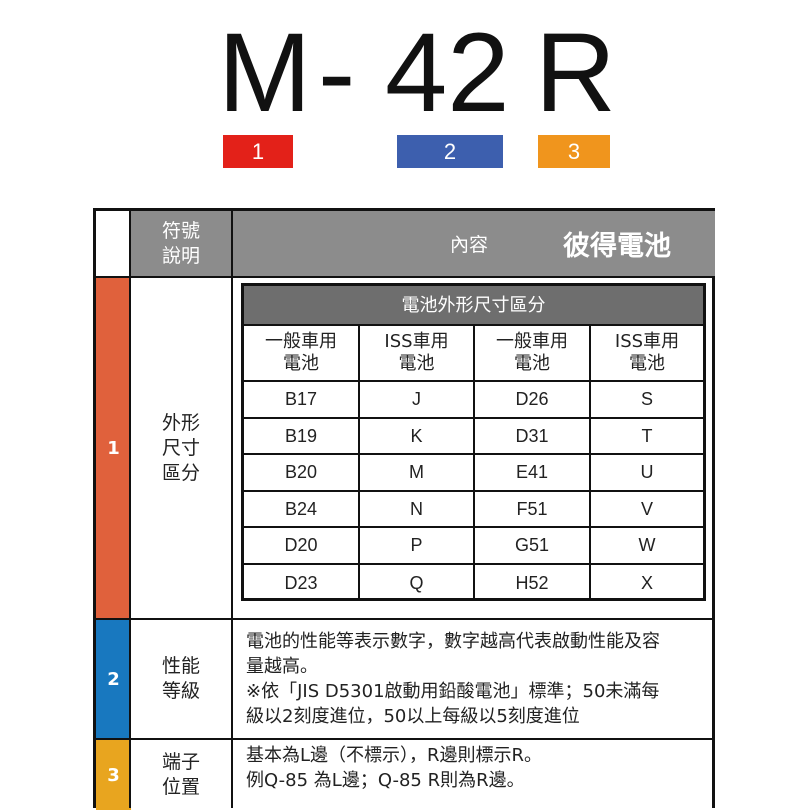 This screenshot has height=810, width=800. What do you see at coordinates (647, 510) in the screenshot?
I see `size-table-cell: V` at bounding box center [647, 510].